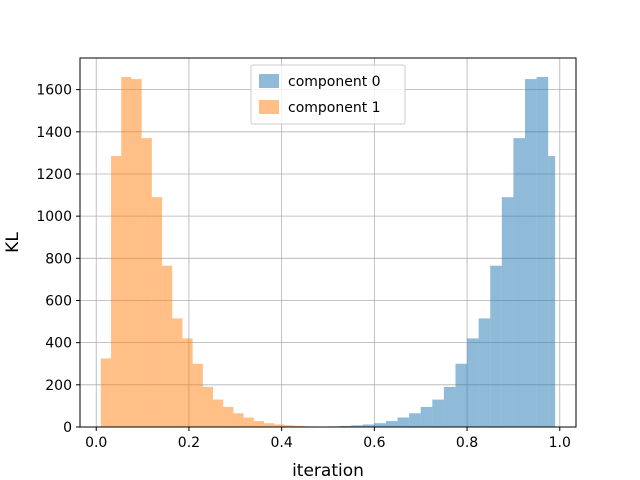 The image size is (640, 480). Describe the element at coordinates (96, 443) in the screenshot. I see `x-tick-label: 0.0` at that location.